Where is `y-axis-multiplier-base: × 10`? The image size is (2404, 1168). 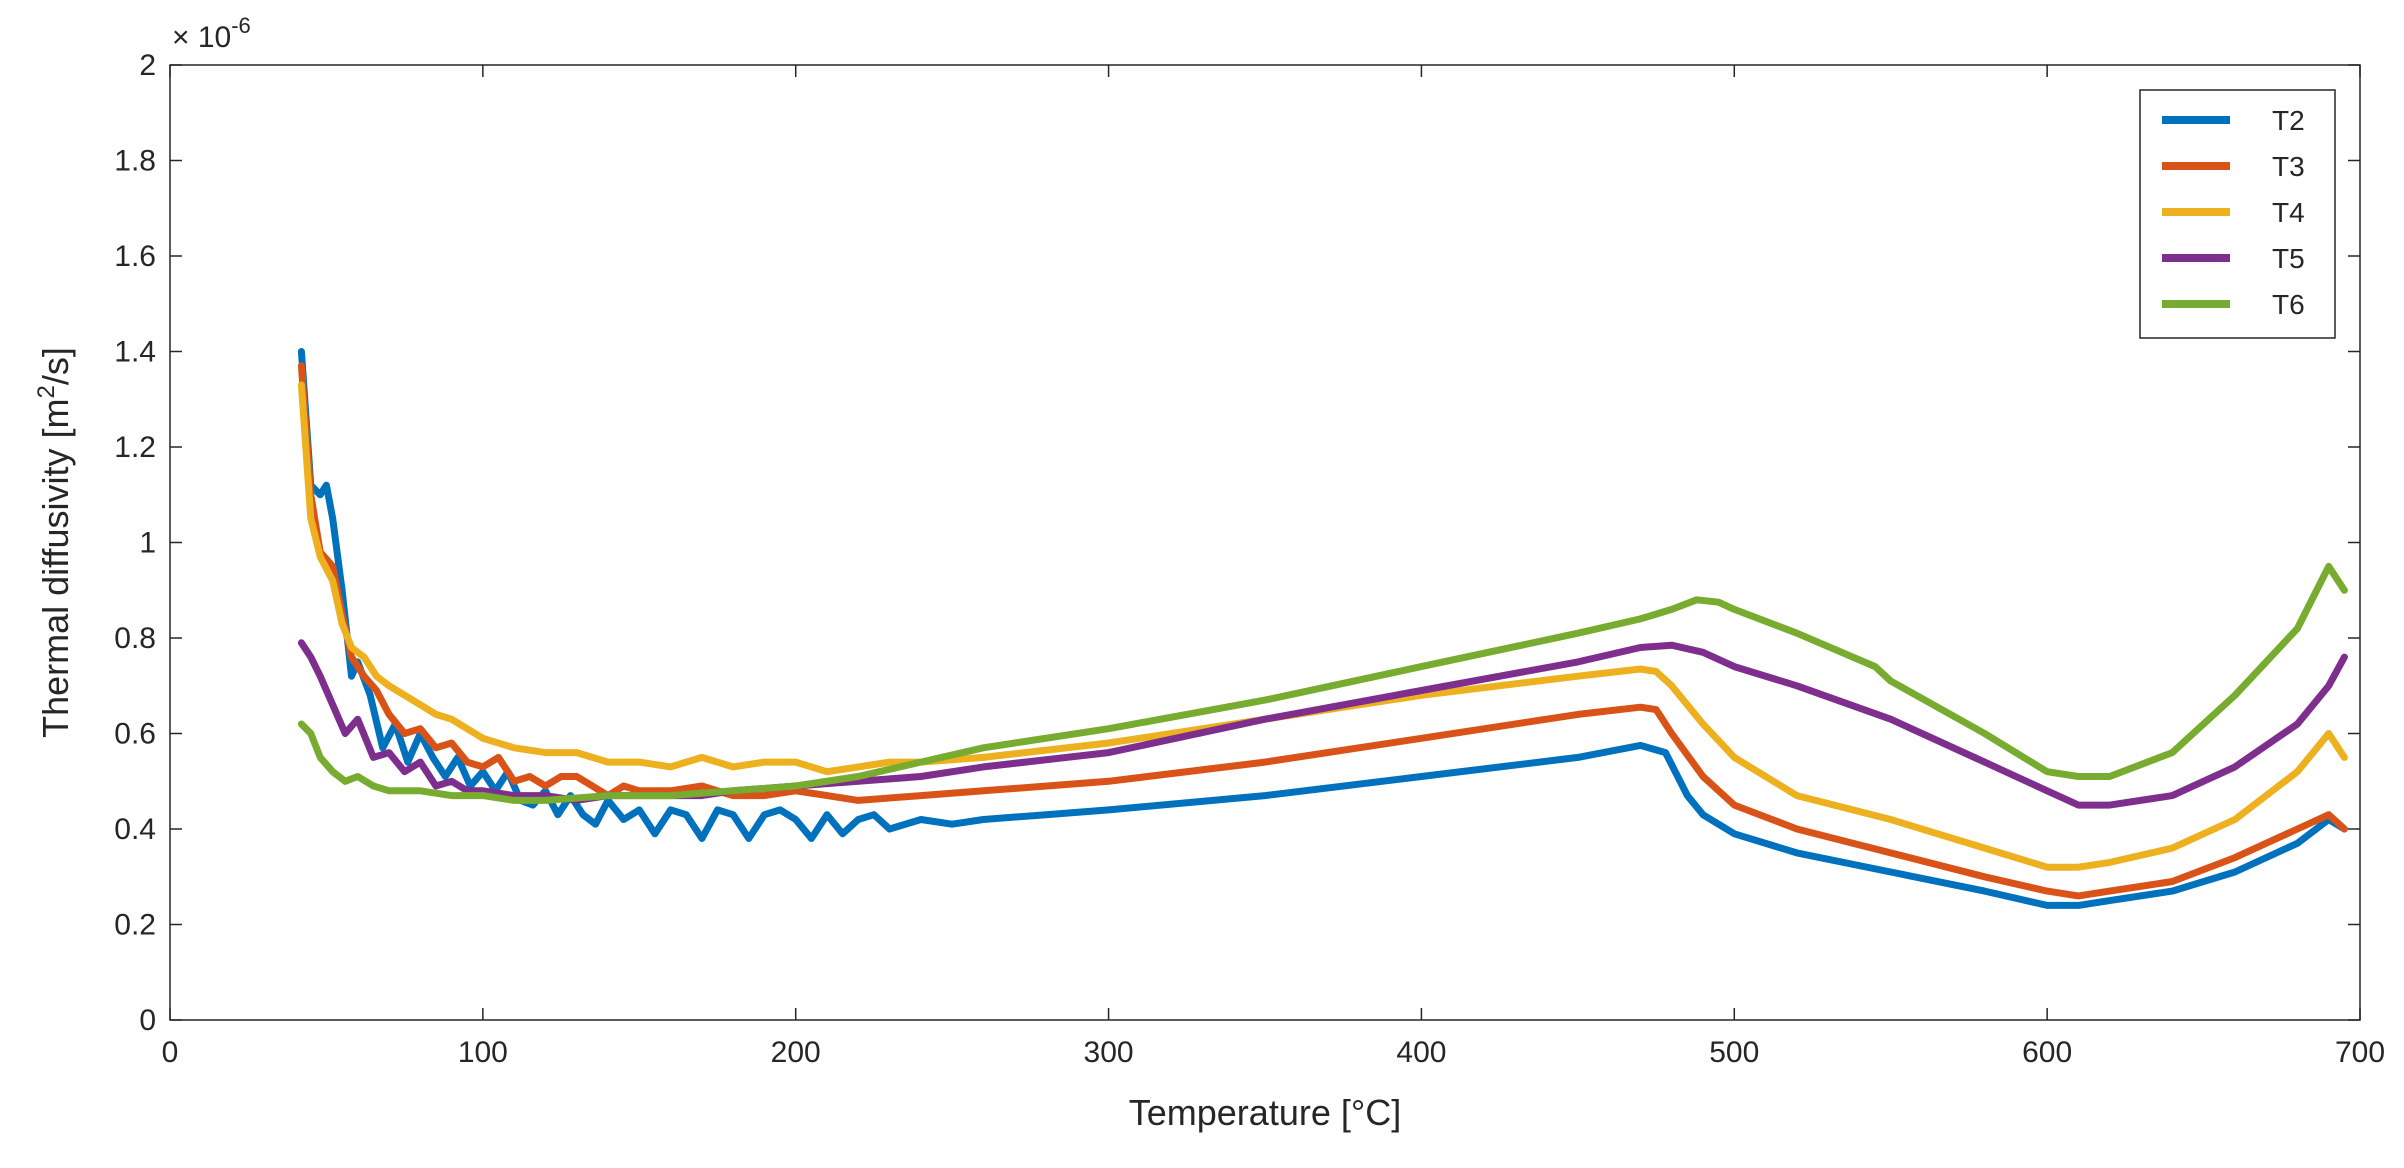 y-axis-multiplier-base: × 10 is located at coordinates (201, 37).